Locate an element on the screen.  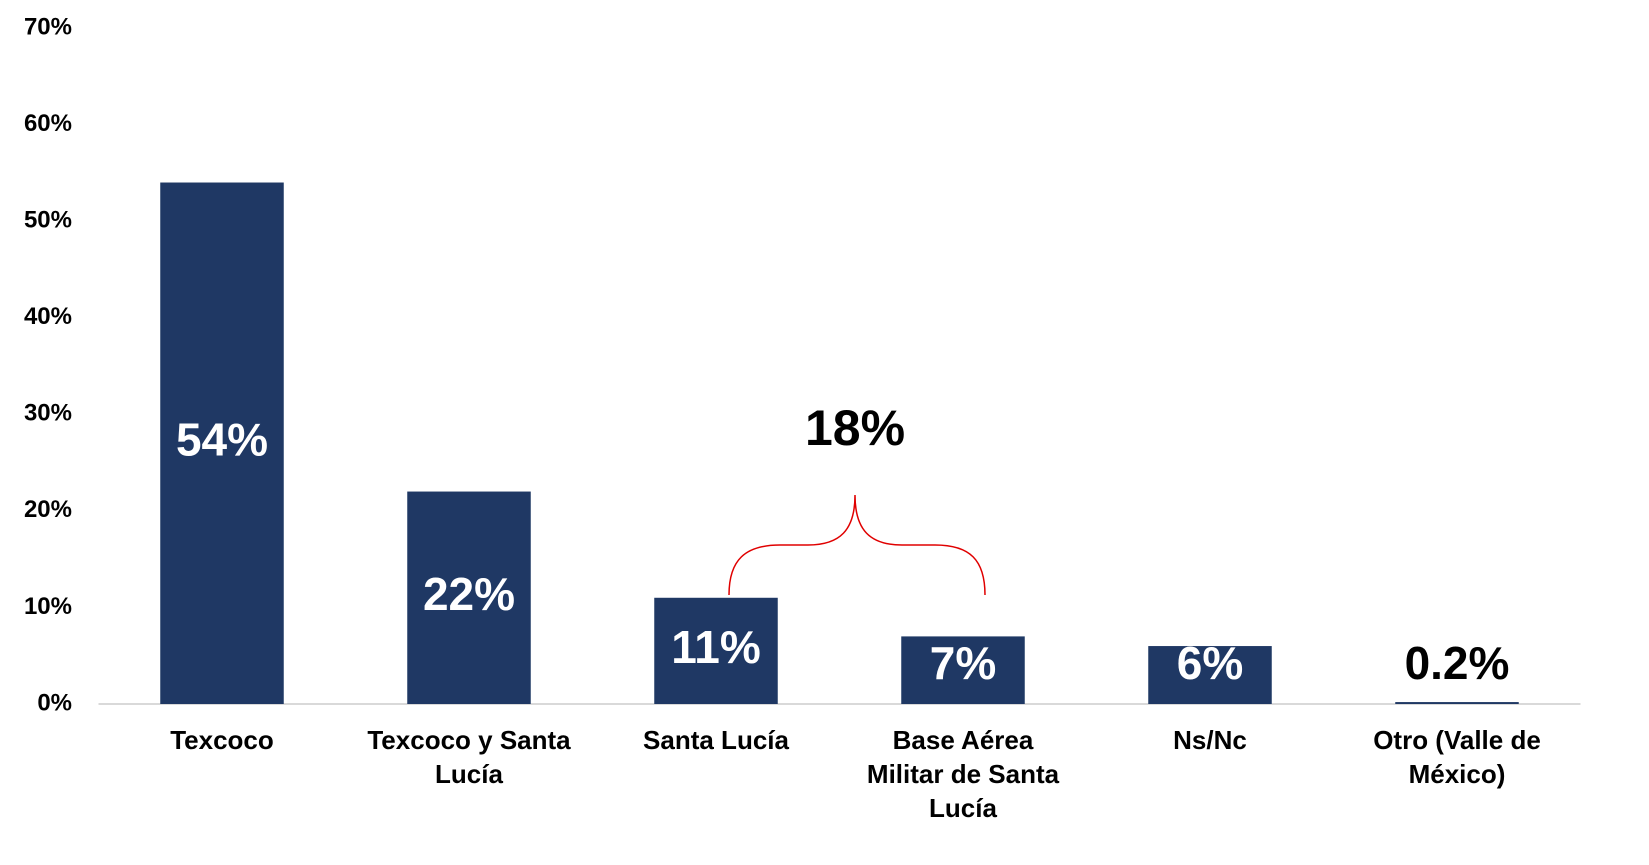
annotation: 18% is located at coordinates (855, 428).